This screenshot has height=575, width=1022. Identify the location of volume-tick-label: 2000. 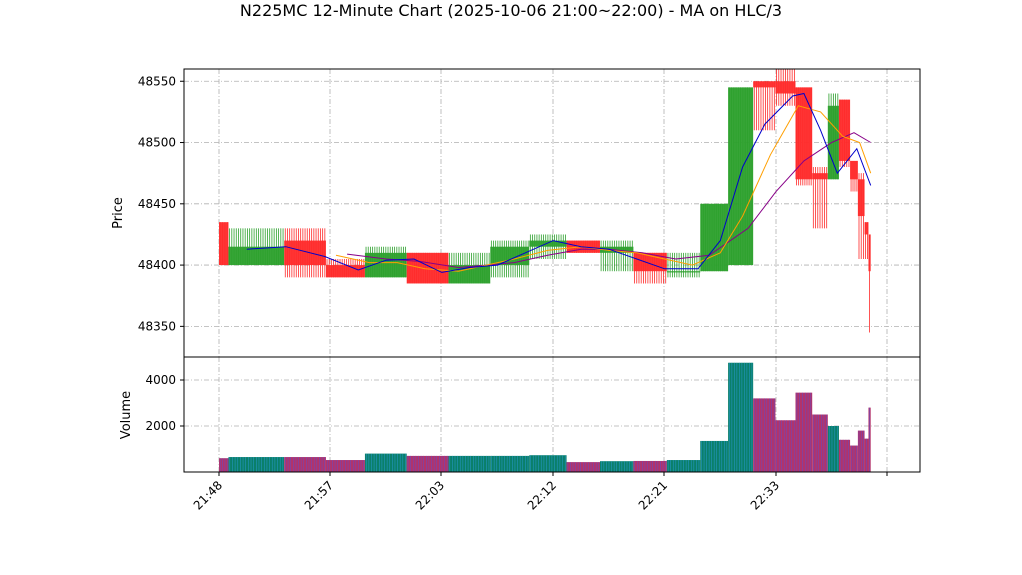
(160, 426).